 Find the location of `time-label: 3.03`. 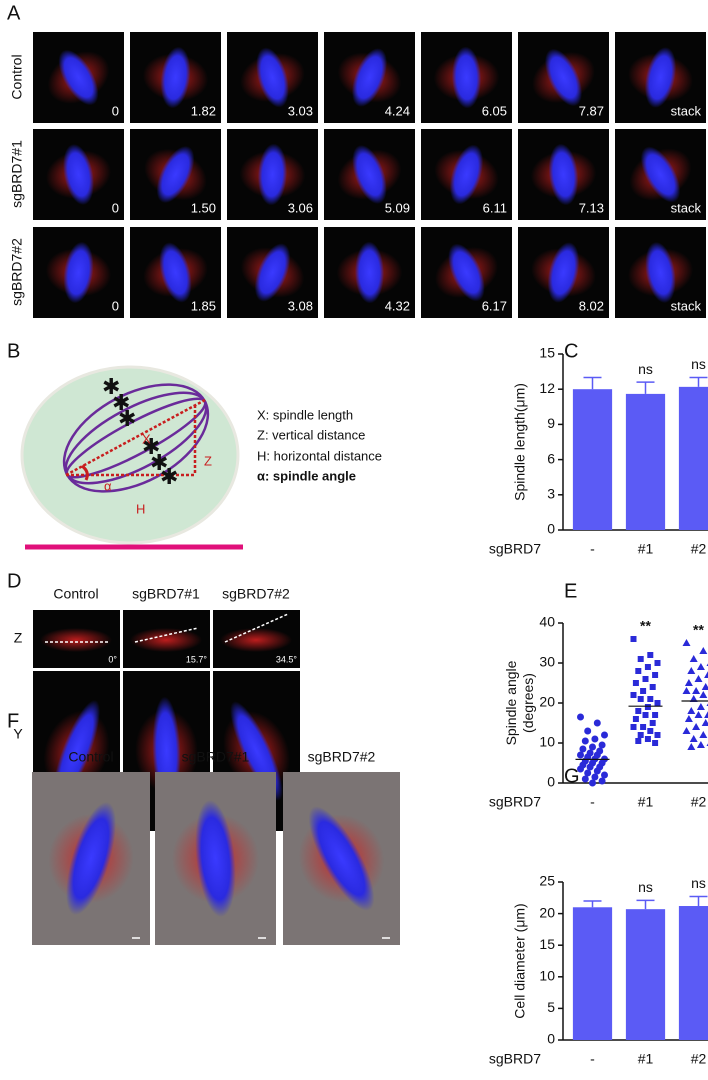

time-label: 3.03 is located at coordinates (300, 110).